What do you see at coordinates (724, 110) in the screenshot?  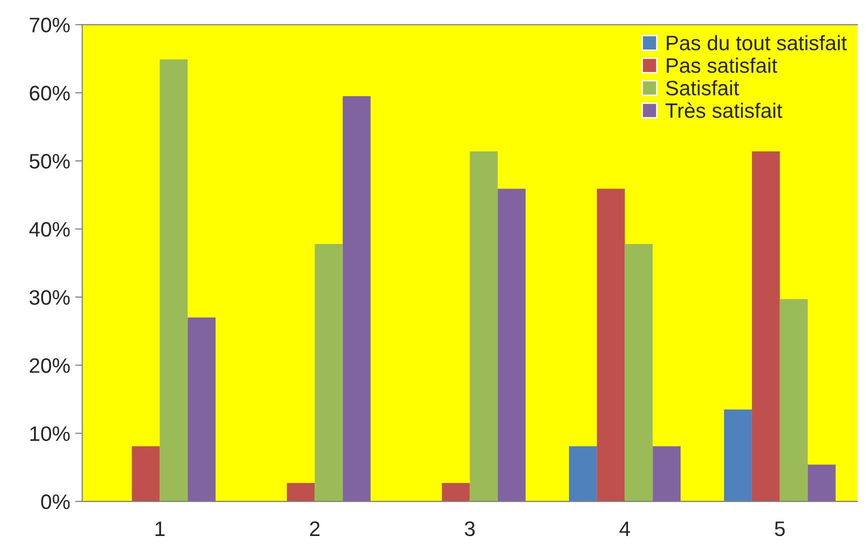 I see `legend-label: Très satisfait` at bounding box center [724, 110].